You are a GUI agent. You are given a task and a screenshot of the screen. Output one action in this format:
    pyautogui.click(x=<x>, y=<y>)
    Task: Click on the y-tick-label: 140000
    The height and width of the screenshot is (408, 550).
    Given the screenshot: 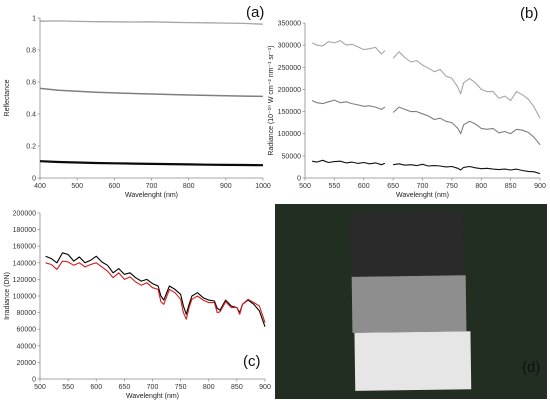 What is the action you would take?
    pyautogui.click(x=24, y=263)
    